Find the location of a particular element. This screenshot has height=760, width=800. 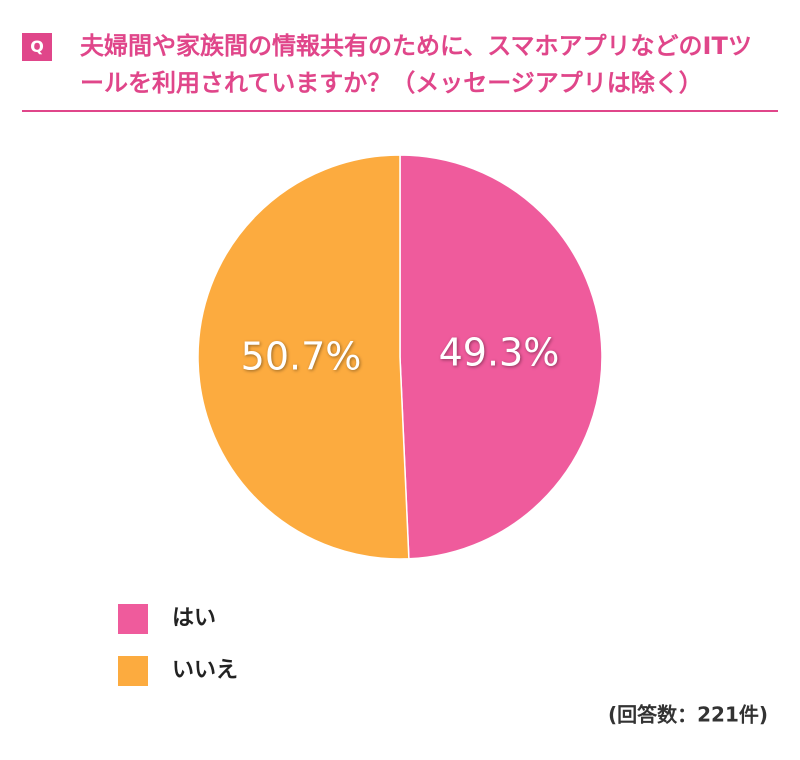

data-label: 50.7% is located at coordinates (301, 357).